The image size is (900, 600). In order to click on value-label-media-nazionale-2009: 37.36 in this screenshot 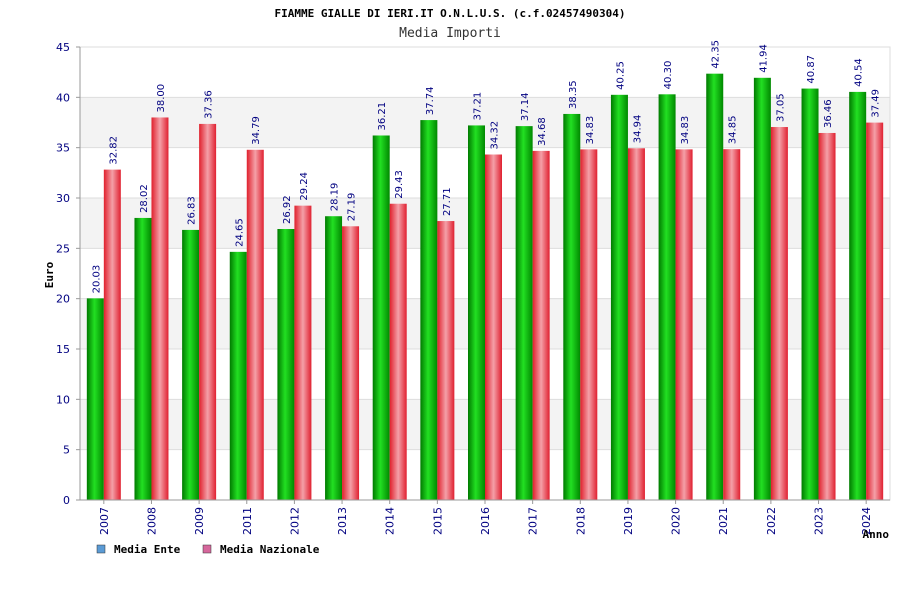, I will do `click(209, 104)`.